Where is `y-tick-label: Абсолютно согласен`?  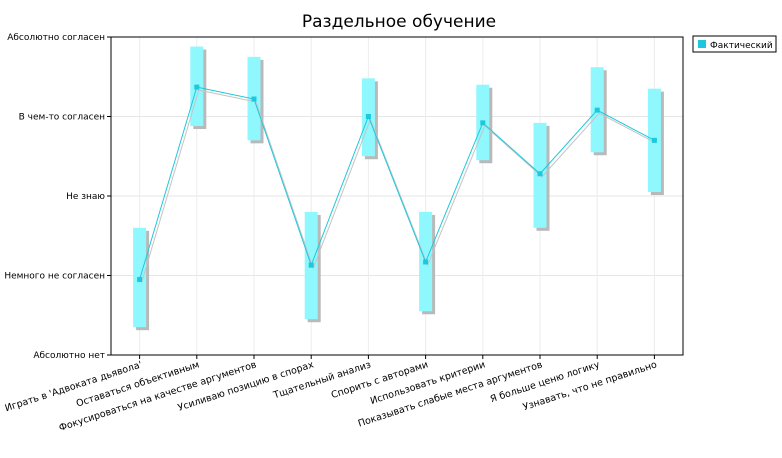 y-tick-label: Абсолютно согласен is located at coordinates (56, 38).